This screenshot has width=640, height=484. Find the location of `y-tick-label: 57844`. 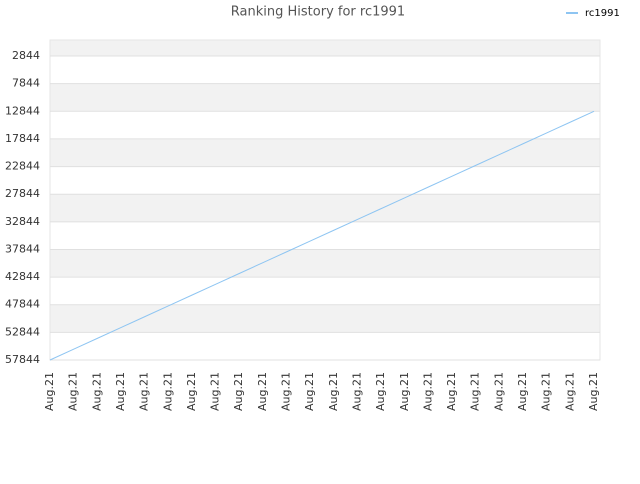

y-tick-label: 57844 is located at coordinates (22, 359).